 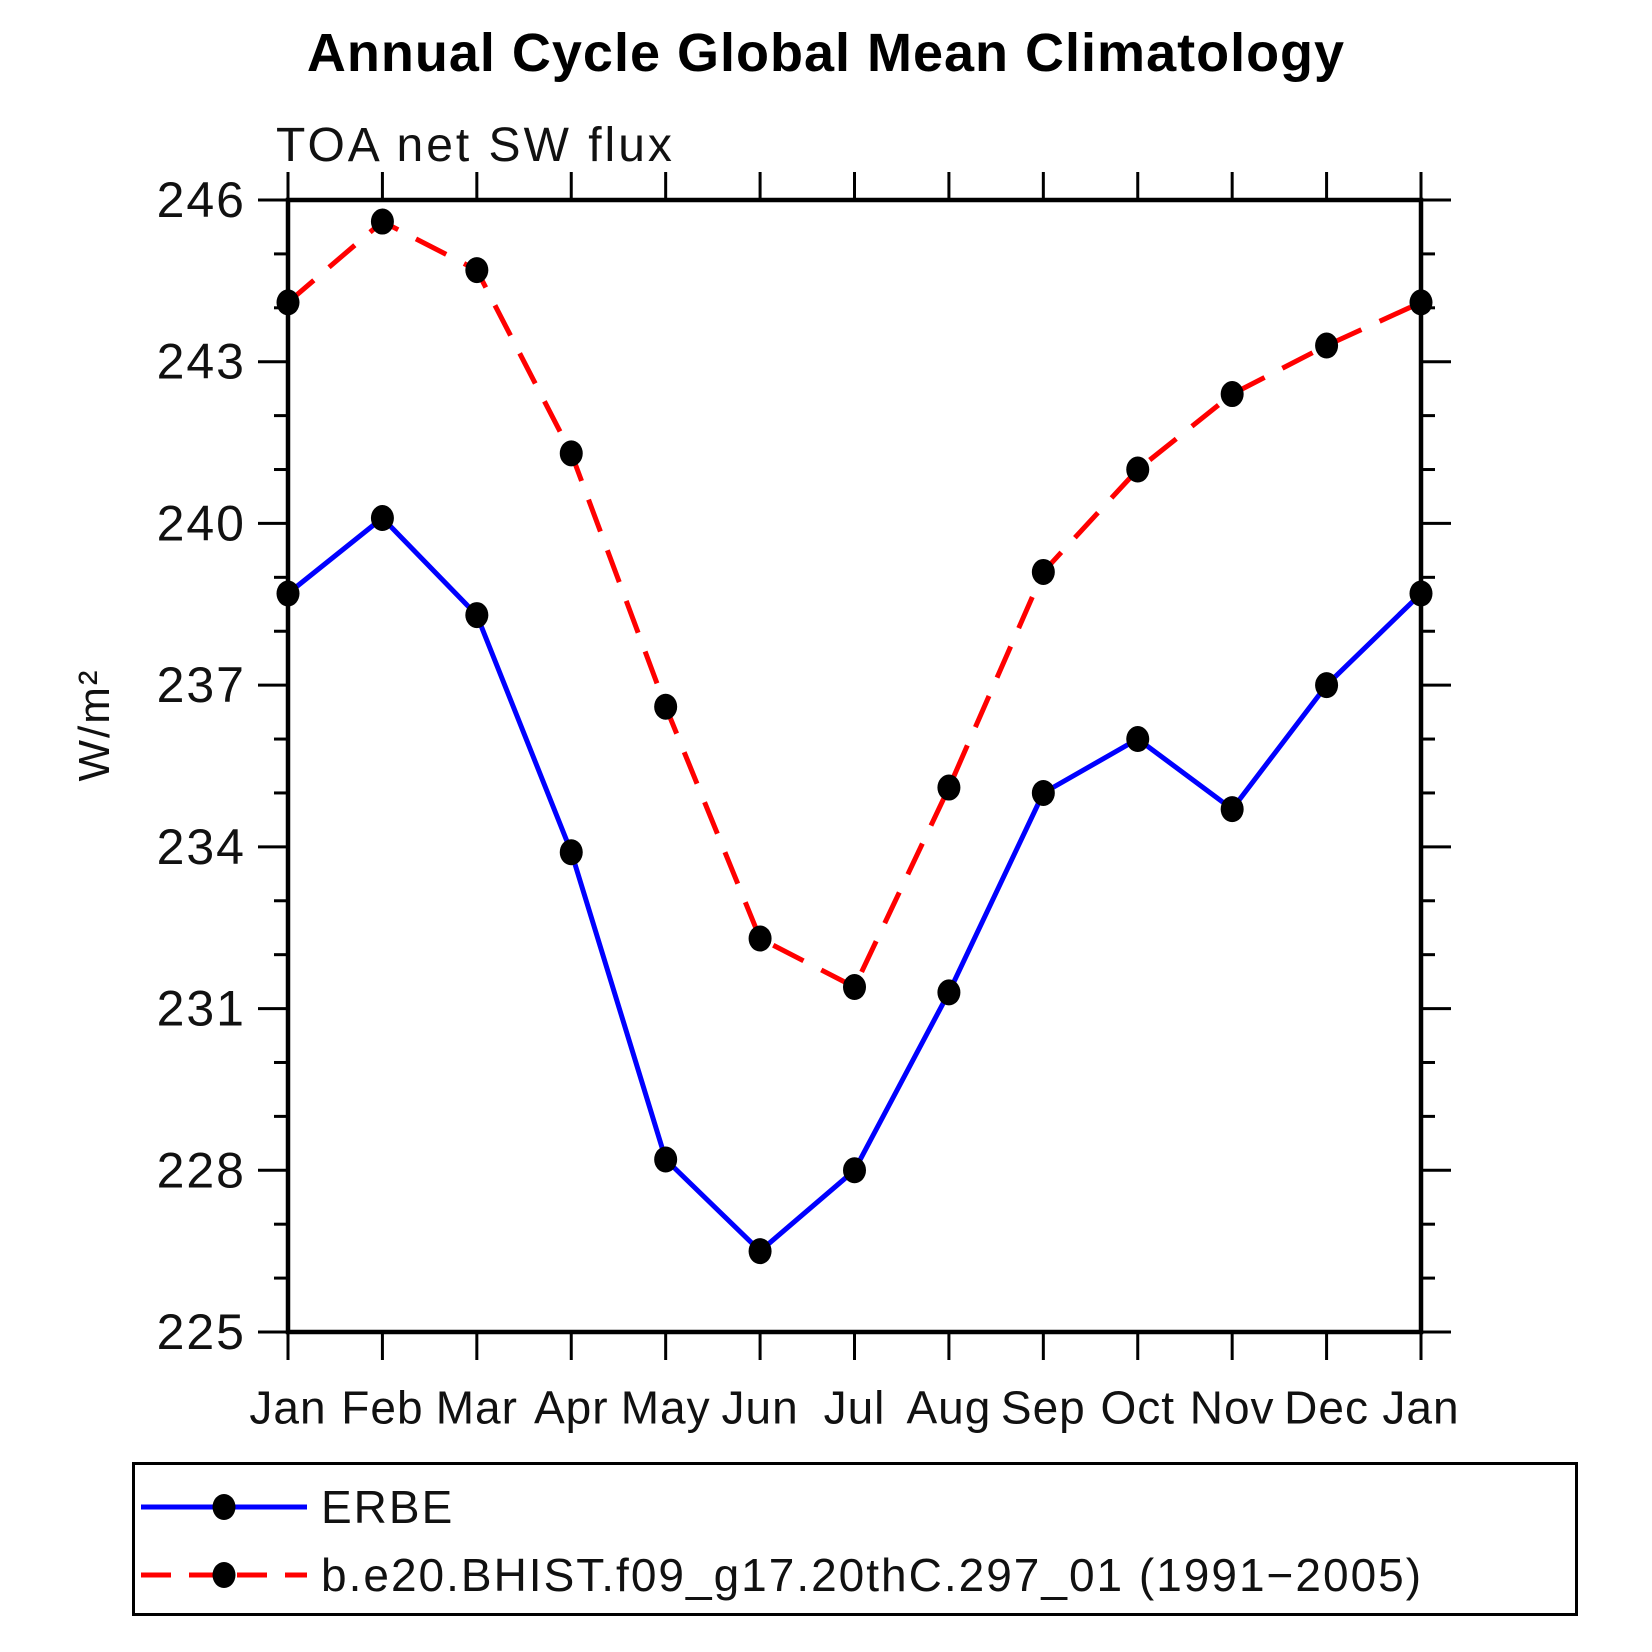 I want to click on legend-swatch-dashed-line, so click(x=224, y=1575).